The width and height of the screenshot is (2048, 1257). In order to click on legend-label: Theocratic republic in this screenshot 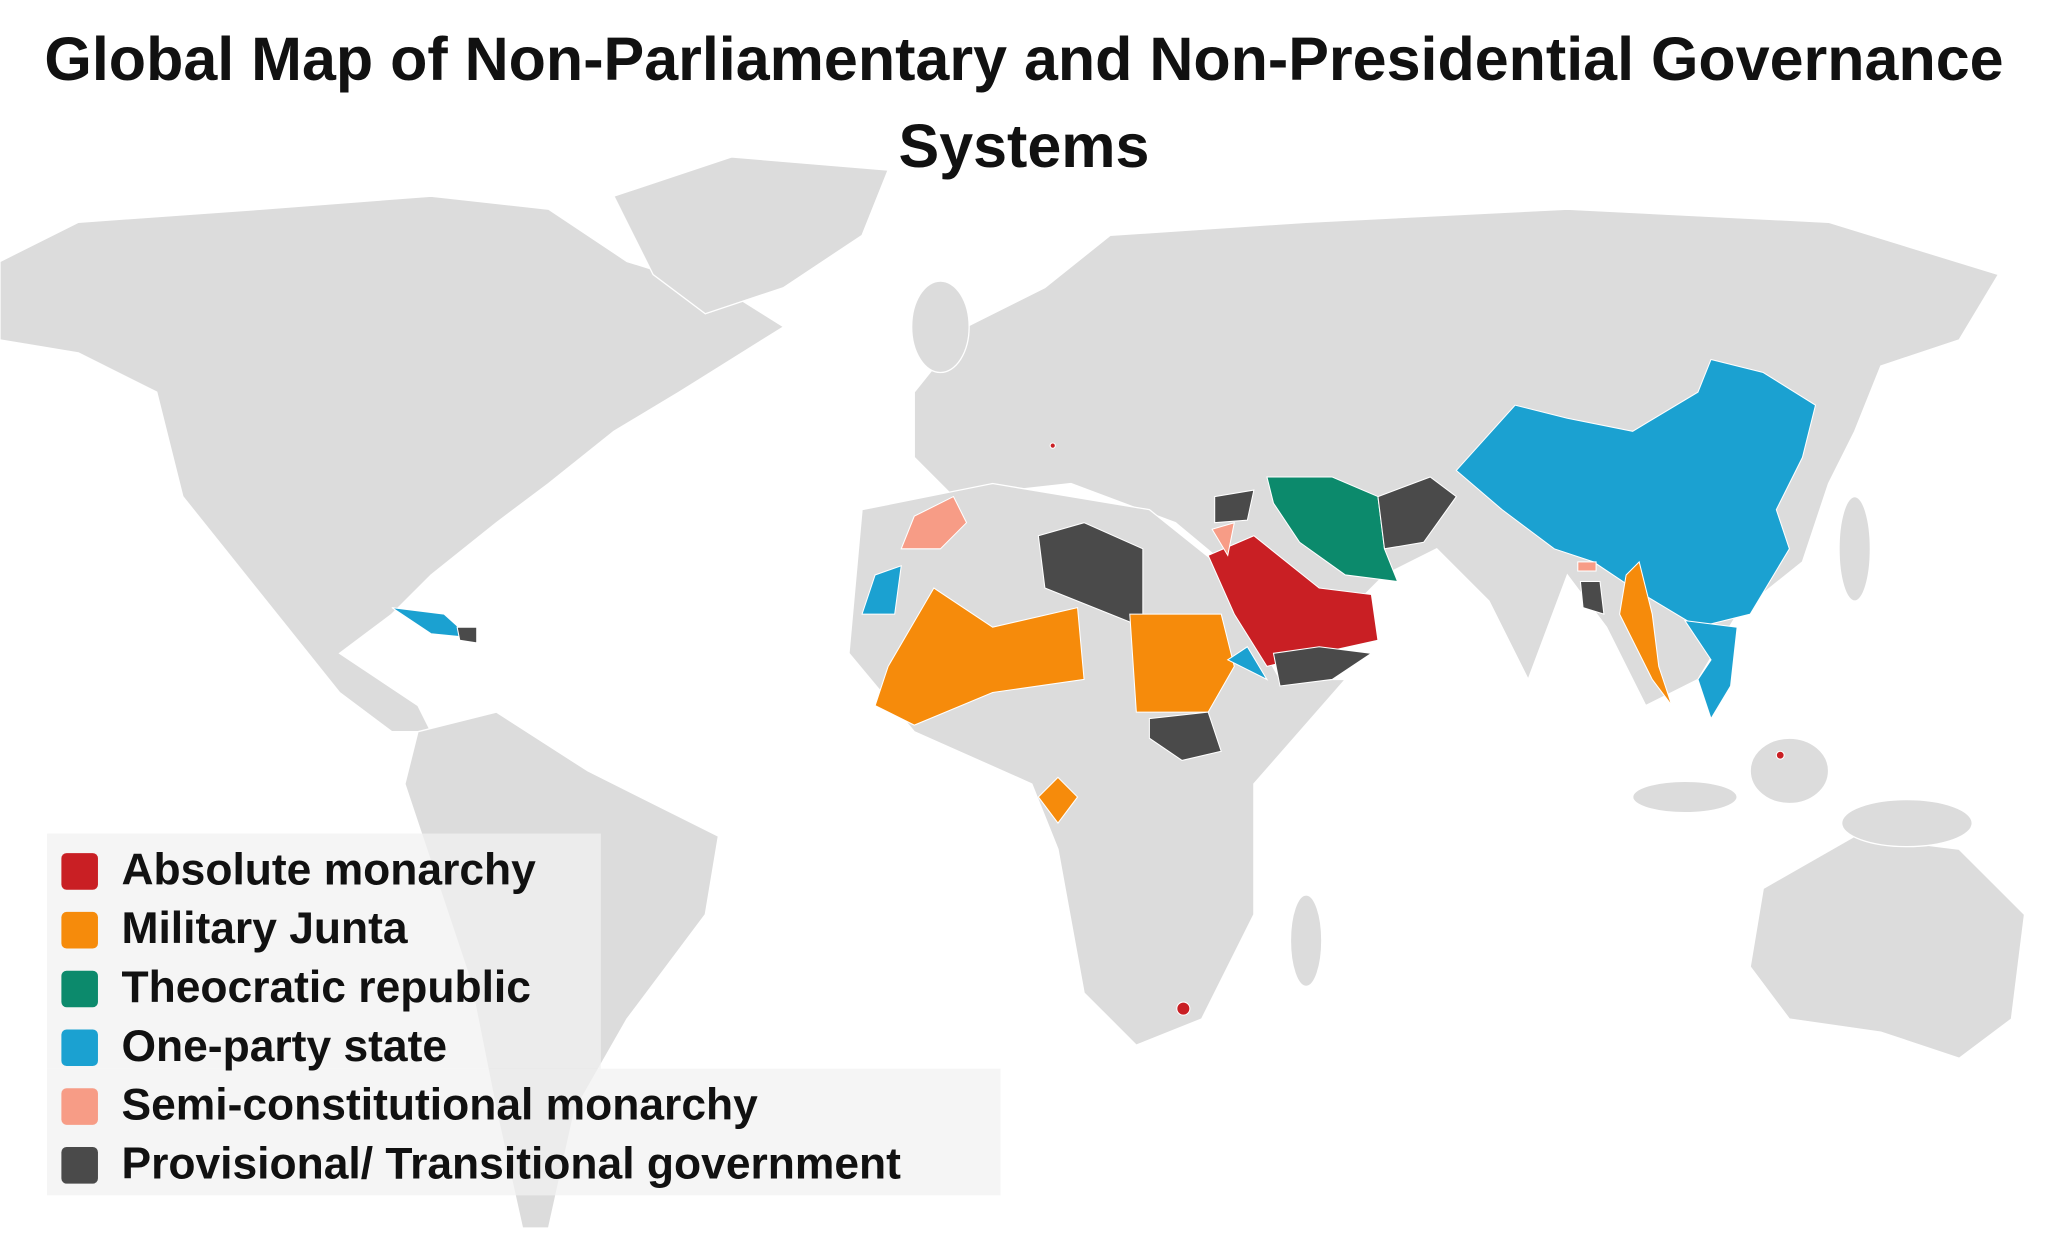, I will do `click(325, 987)`.